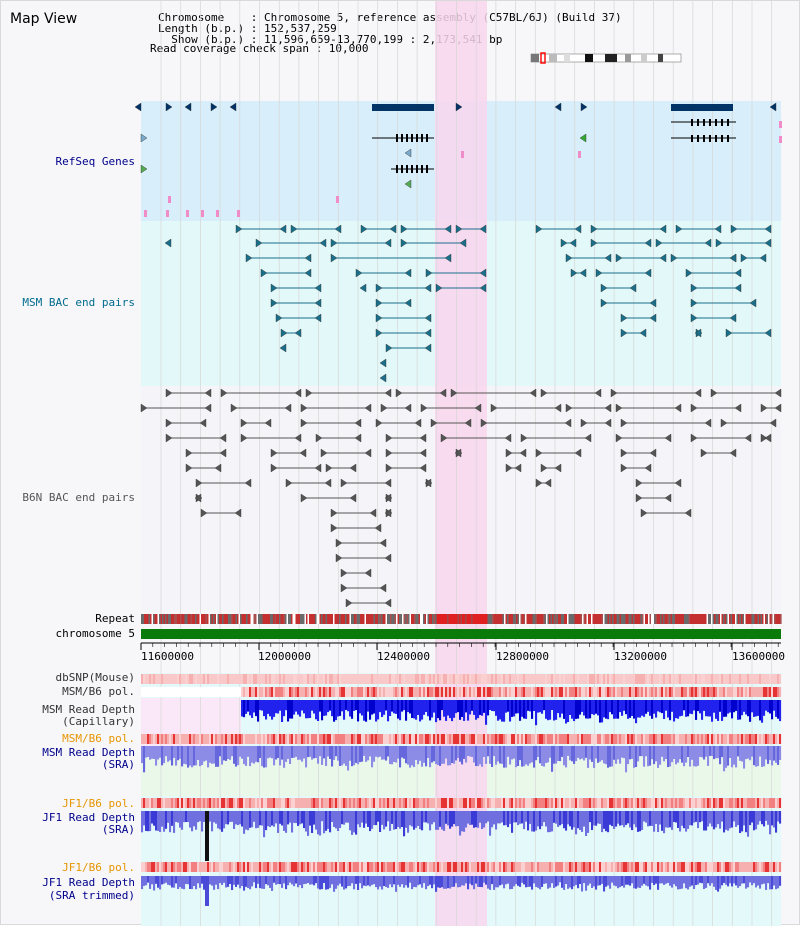  What do you see at coordinates (606, 58) in the screenshot?
I see `chromosome-ideogram` at bounding box center [606, 58].